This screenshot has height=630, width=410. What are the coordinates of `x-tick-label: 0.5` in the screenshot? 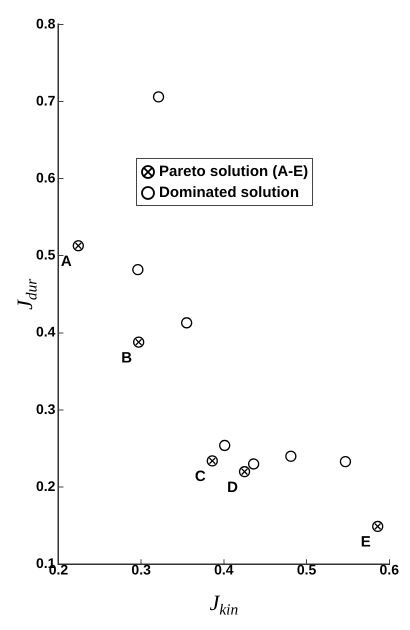 It's located at (306, 569).